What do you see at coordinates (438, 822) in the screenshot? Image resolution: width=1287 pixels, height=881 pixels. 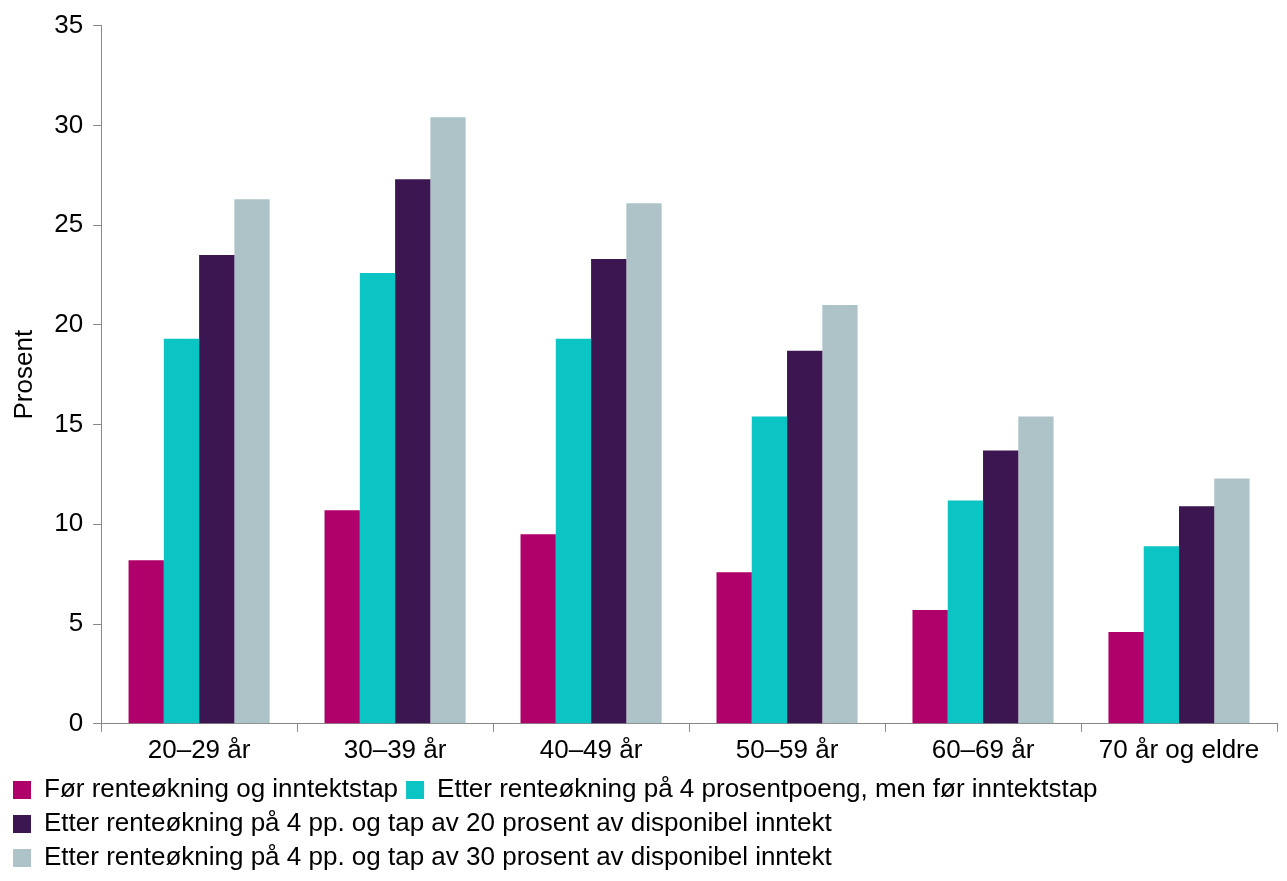 I see `legend-label: Etter renteøkning på 4 pp. og tap av 20 prosent av disponibel inntekt` at bounding box center [438, 822].